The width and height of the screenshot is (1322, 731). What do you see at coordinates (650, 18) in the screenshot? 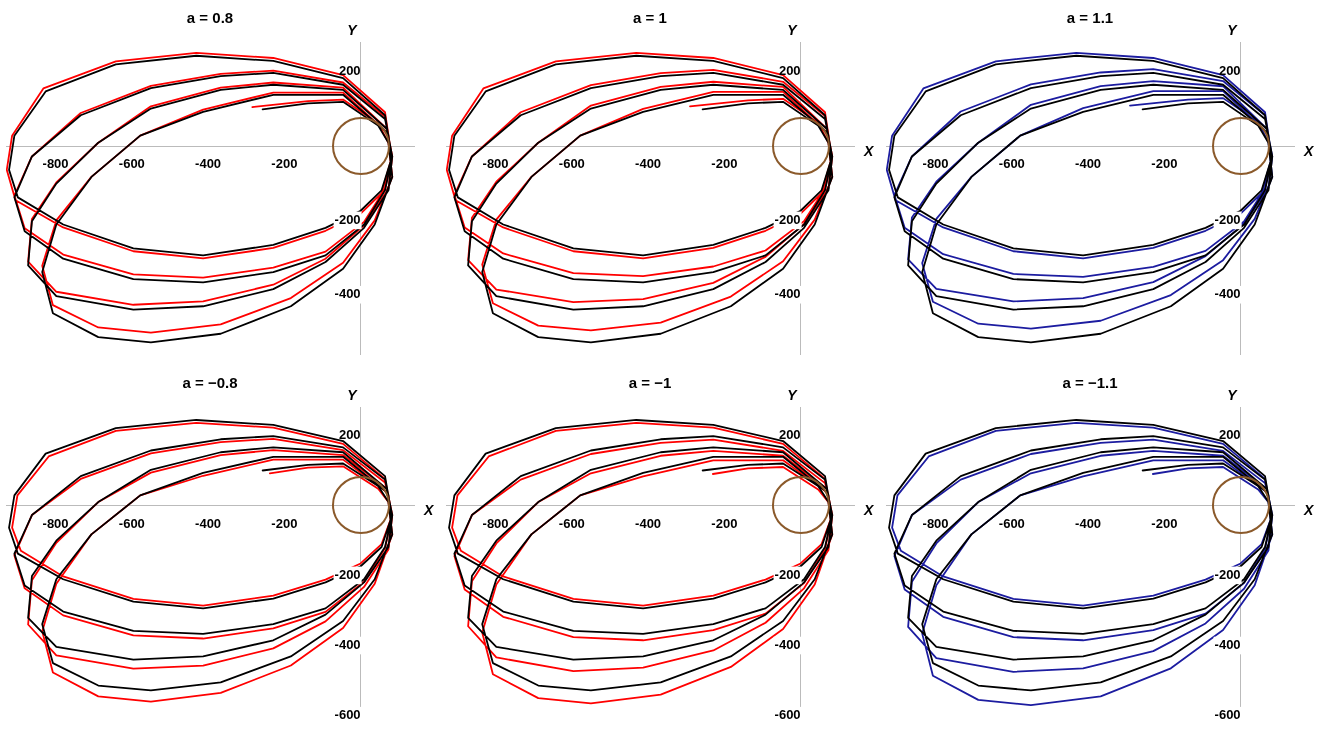
I see `chart-title: a = 1` at bounding box center [650, 18].